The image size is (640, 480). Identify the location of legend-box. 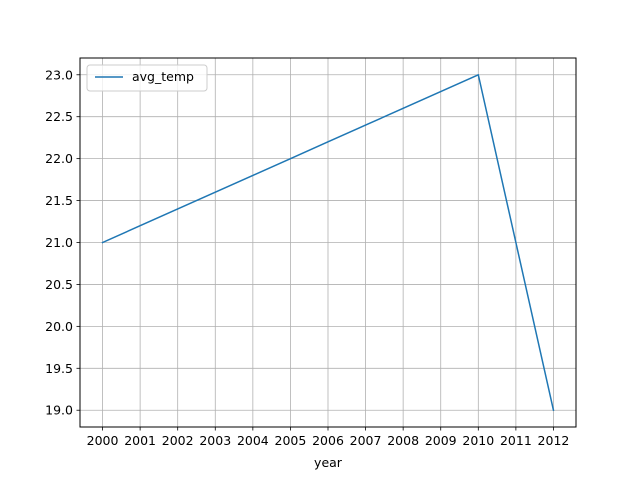
(147, 78).